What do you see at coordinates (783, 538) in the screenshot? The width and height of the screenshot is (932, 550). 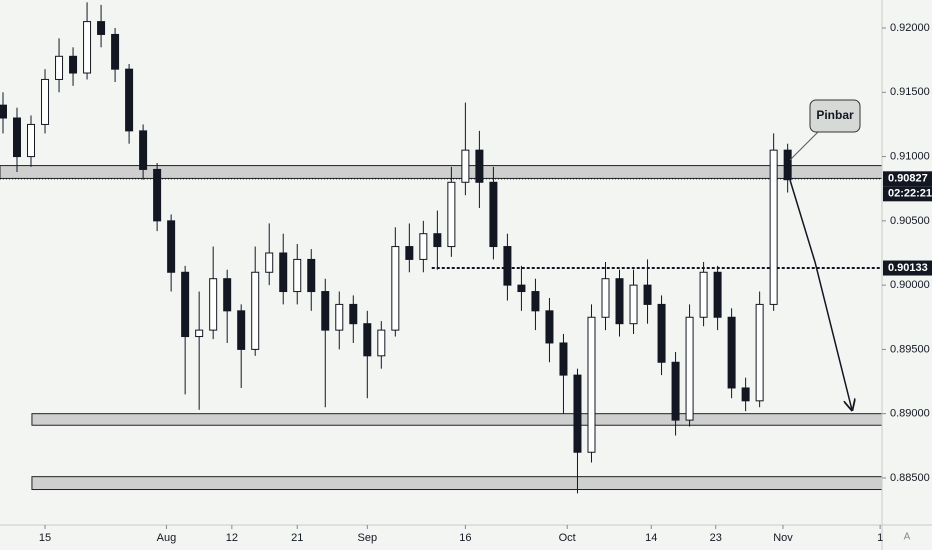 I see `x-tick-label: Nov` at bounding box center [783, 538].